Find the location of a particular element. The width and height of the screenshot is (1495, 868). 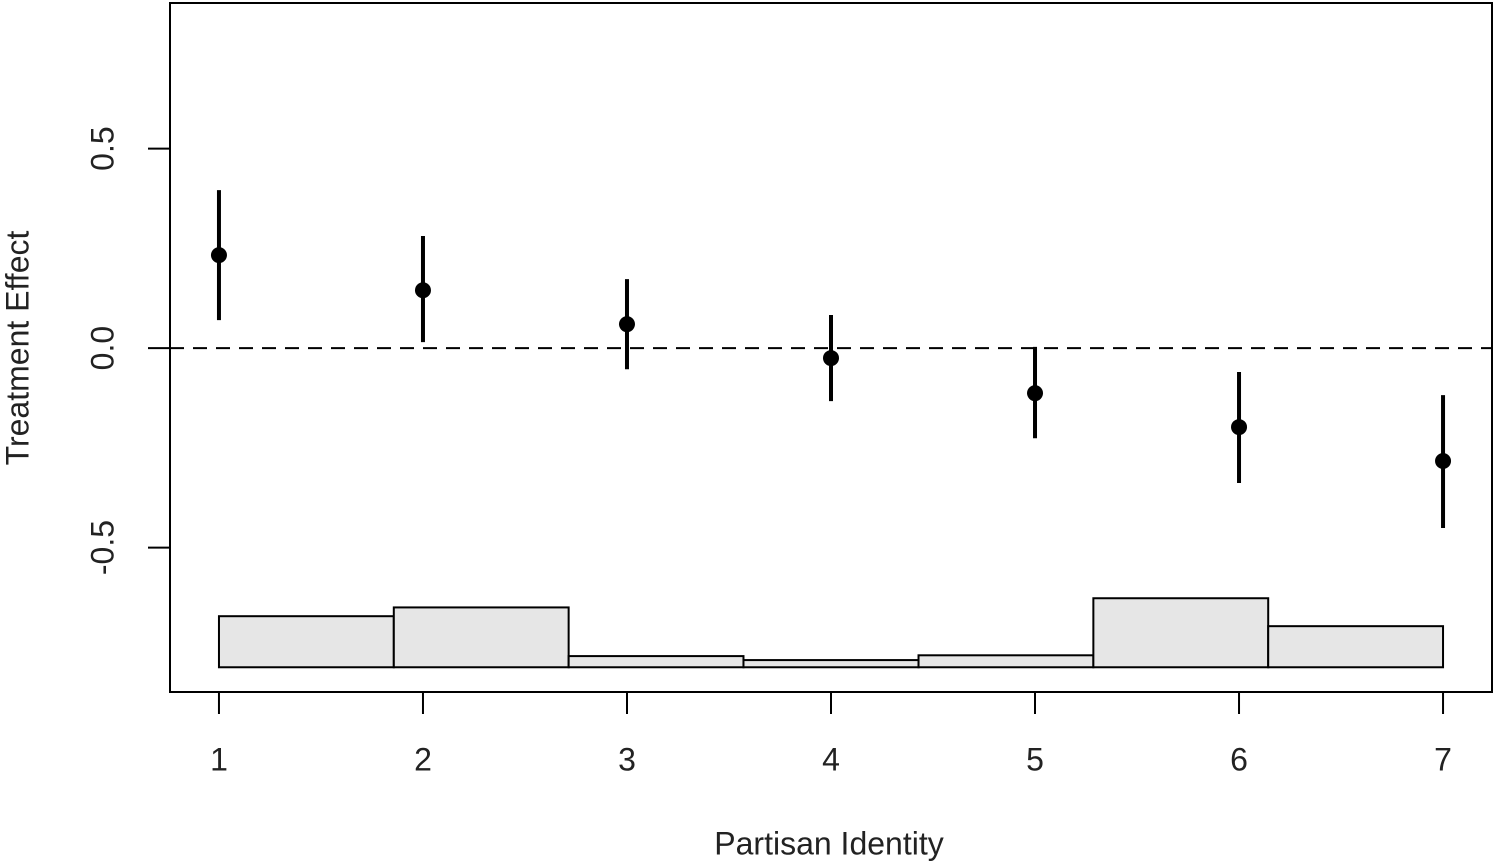

x-tick-label: 1 is located at coordinates (219, 759).